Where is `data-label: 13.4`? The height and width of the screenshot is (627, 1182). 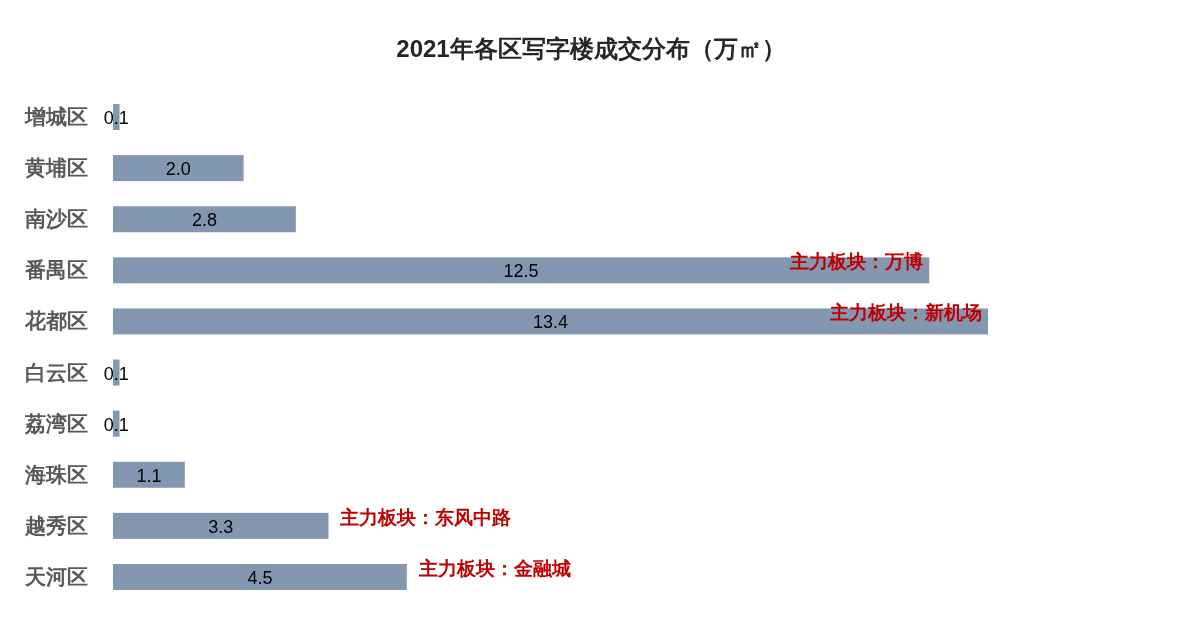
data-label: 13.4 is located at coordinates (550, 322).